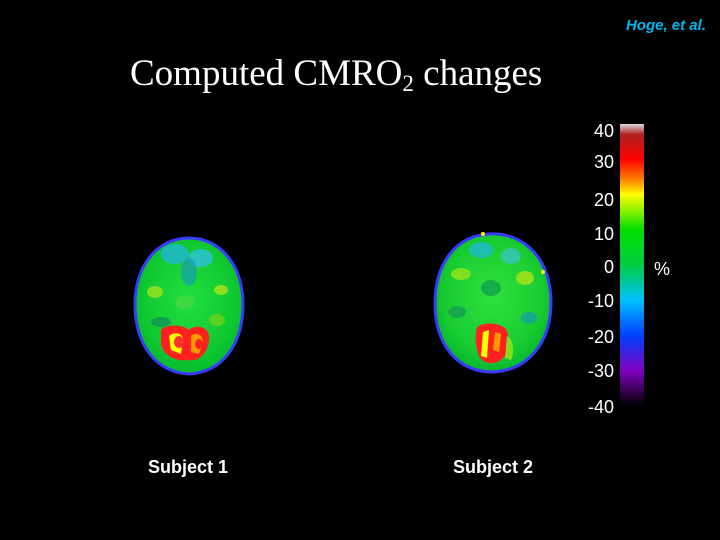 This screenshot has width=720, height=540. Describe the element at coordinates (600, 301) in the screenshot. I see `colorbar-tick: -10` at that location.